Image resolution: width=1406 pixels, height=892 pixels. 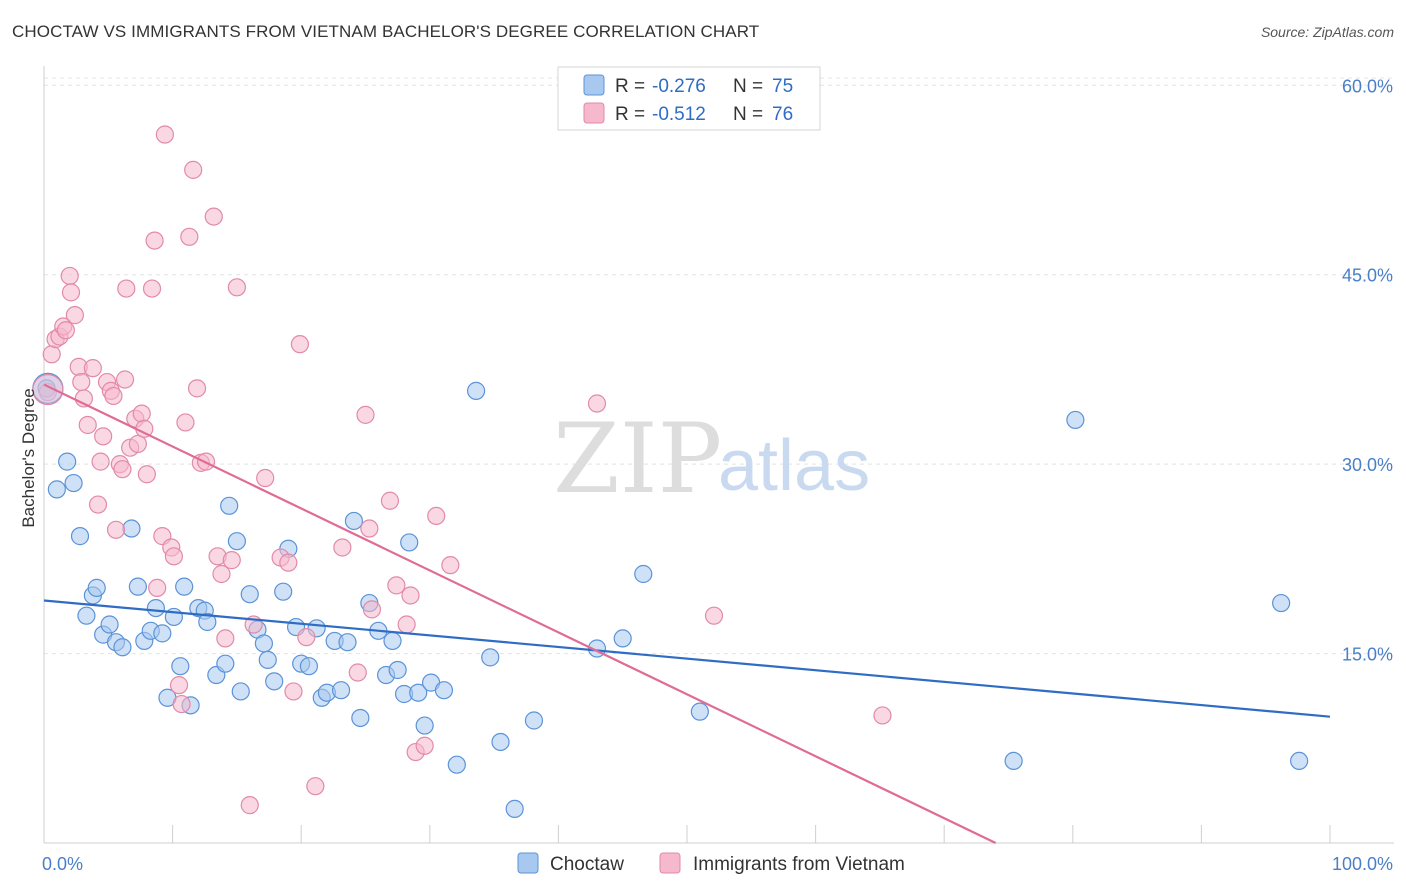 I want to click on x-tick-label: 100.0%, so click(x=1362, y=864).